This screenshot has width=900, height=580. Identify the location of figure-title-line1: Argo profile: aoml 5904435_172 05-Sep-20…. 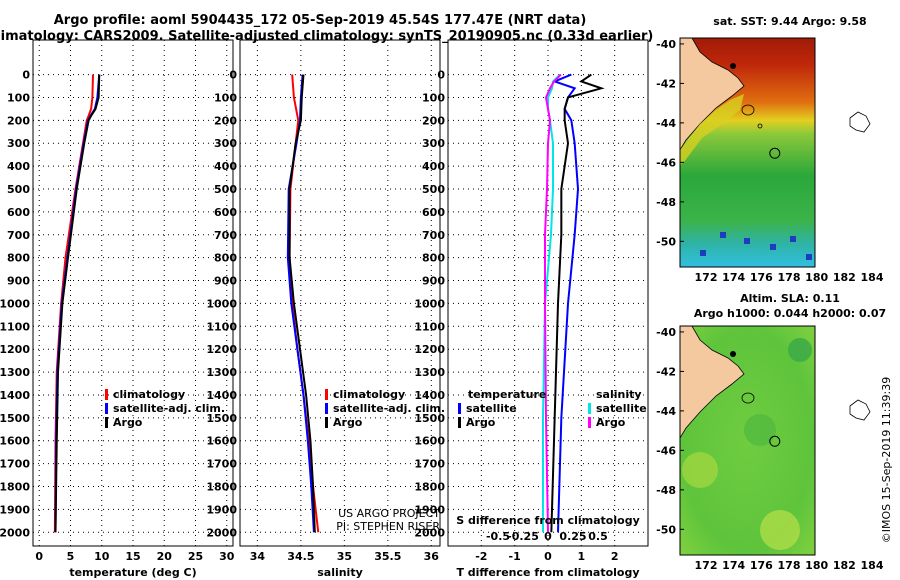
(320, 20).